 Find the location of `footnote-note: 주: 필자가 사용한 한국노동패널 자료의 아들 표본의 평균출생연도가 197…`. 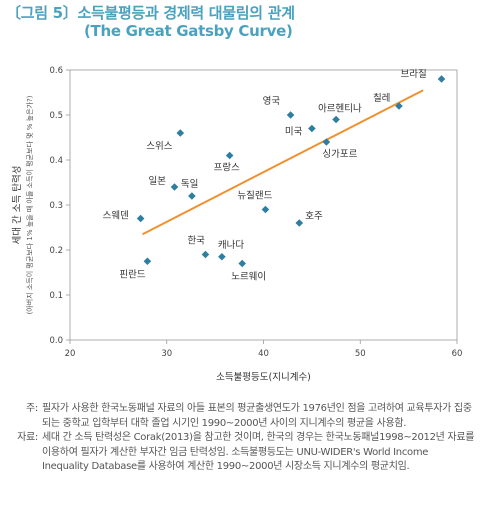

footnote-note: 주: 필자가 사용한 한국노동패널 자료의 아들 표본의 평균출생연도가 197… is located at coordinates (241, 416).